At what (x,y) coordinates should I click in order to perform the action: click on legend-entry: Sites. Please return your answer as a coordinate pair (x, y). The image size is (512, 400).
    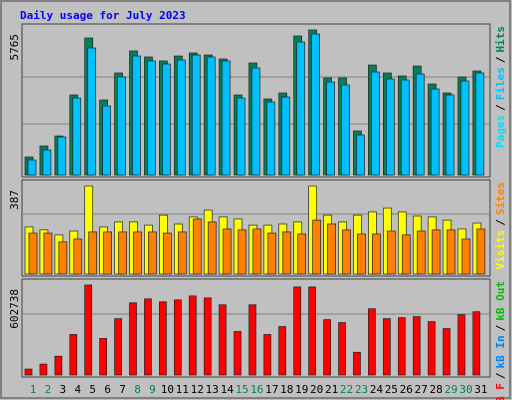
    Looking at the image, I should click on (500, 198).